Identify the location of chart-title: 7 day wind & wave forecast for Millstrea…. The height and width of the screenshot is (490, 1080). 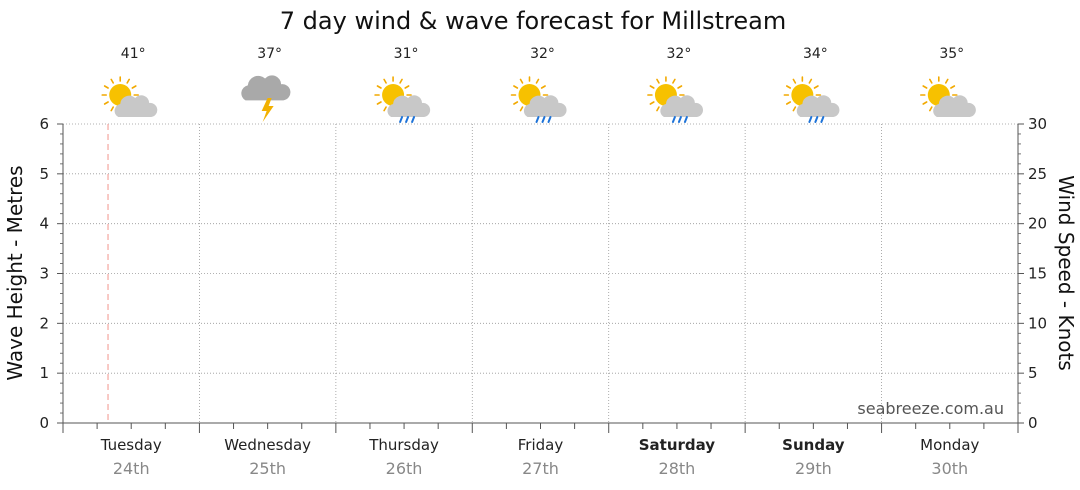
(533, 21).